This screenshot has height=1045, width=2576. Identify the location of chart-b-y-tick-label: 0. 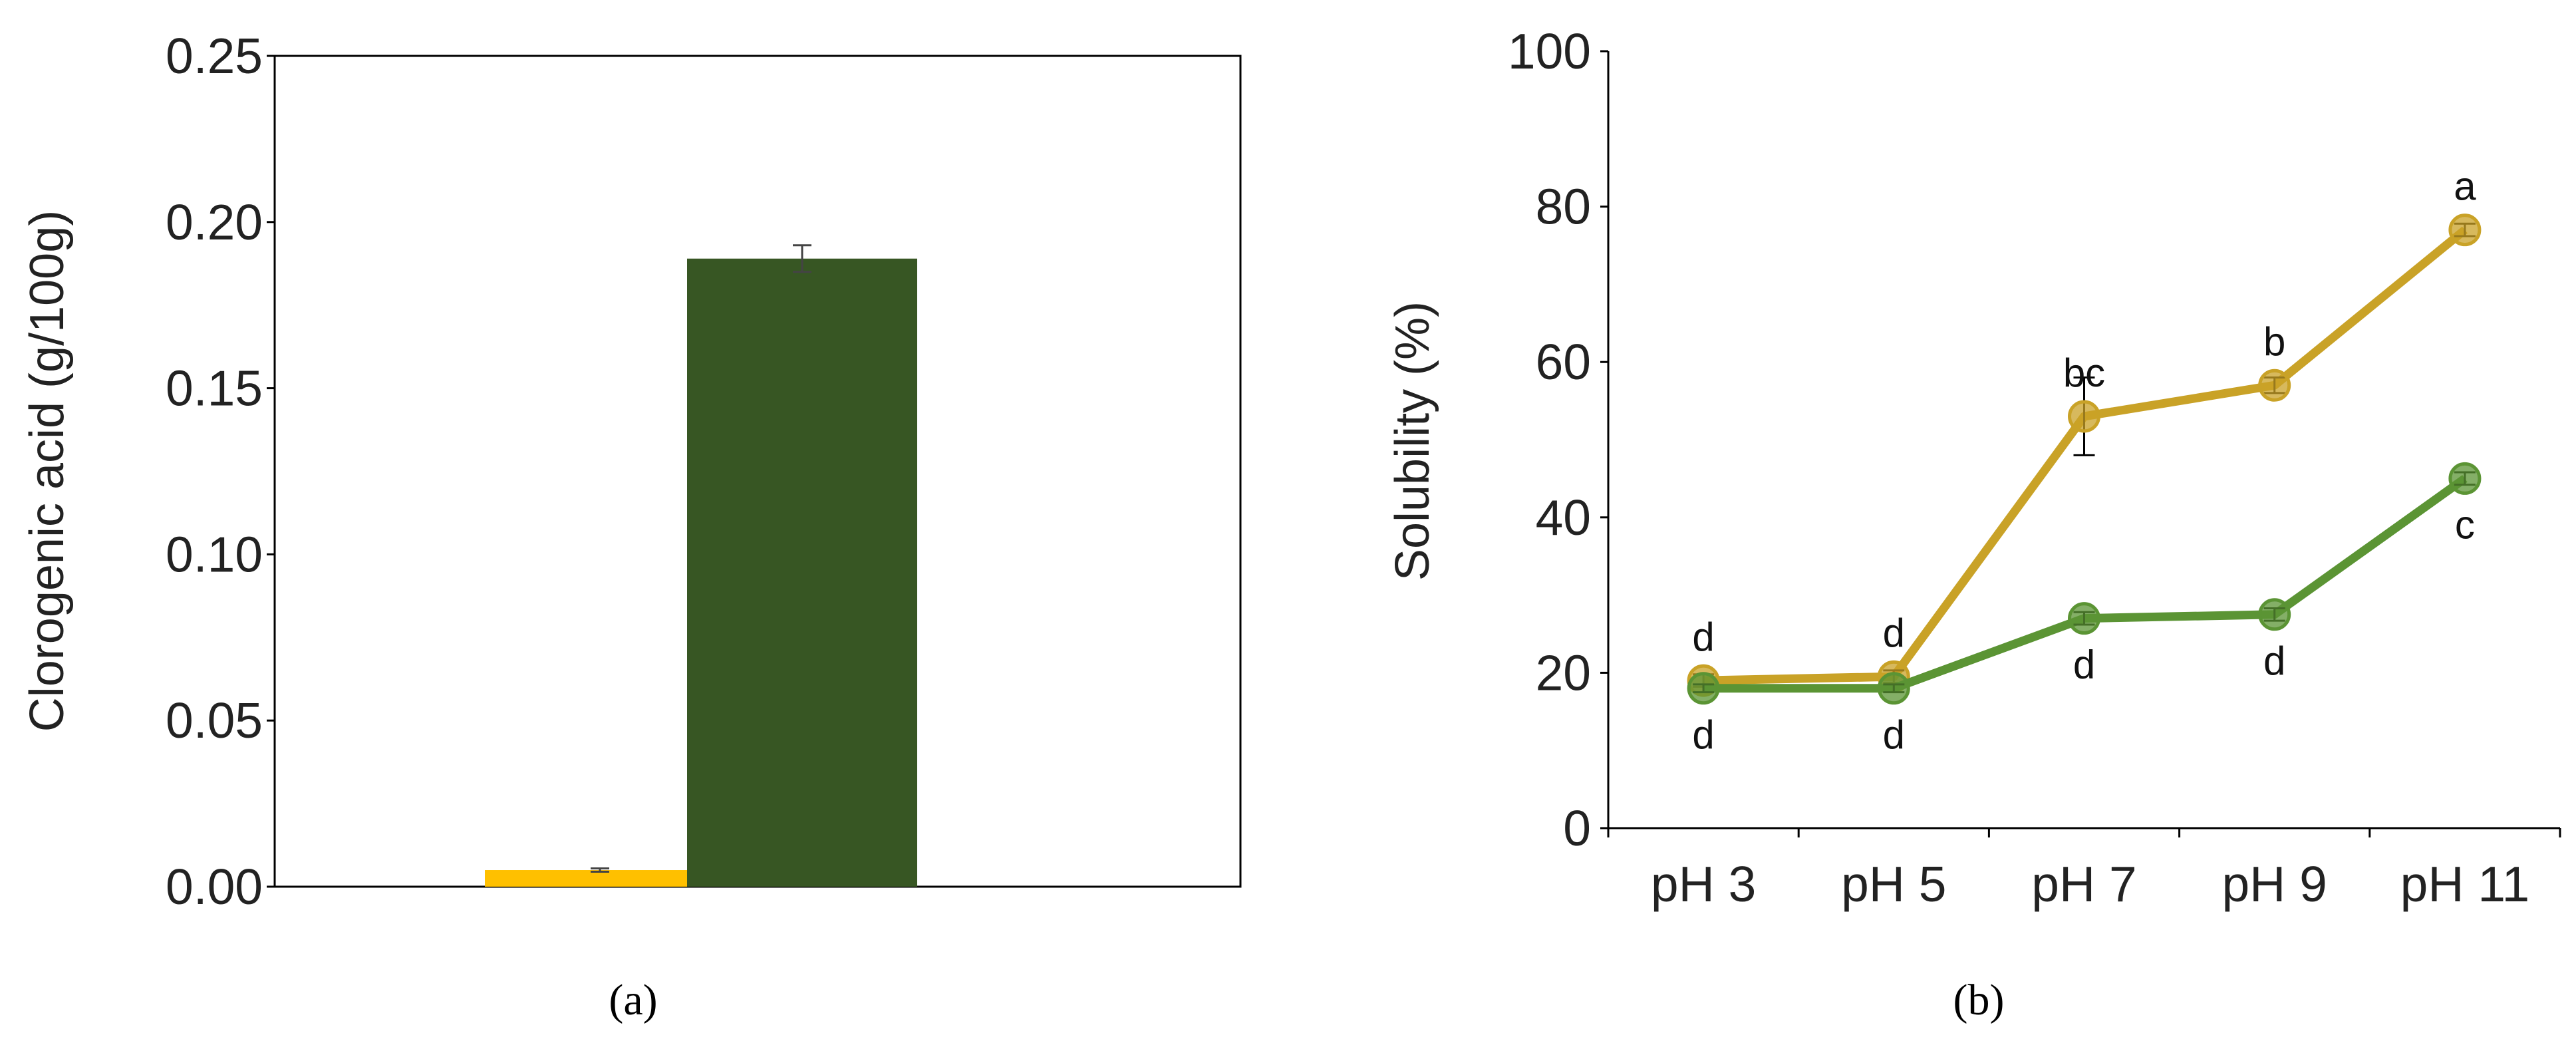
(1577, 828).